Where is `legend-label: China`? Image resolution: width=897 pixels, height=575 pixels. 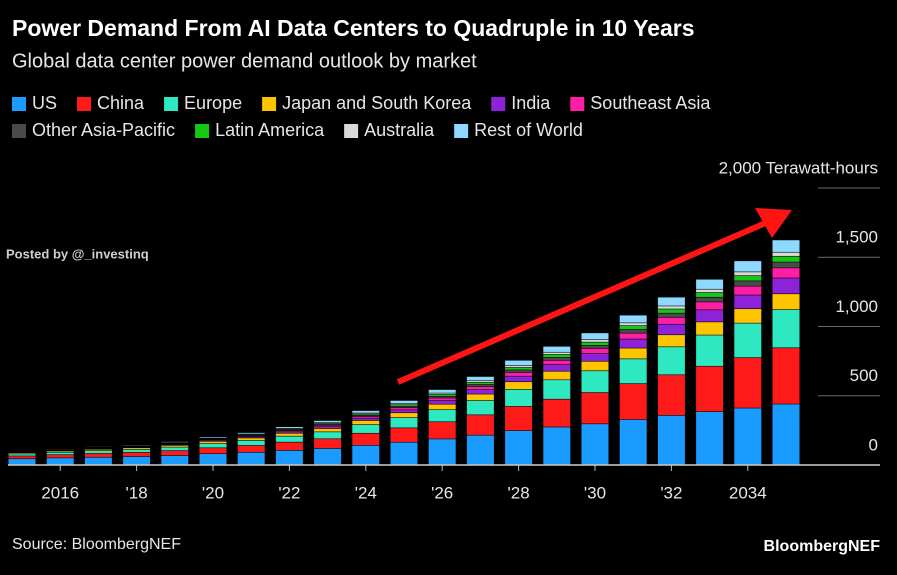
legend-label: China is located at coordinates (121, 103).